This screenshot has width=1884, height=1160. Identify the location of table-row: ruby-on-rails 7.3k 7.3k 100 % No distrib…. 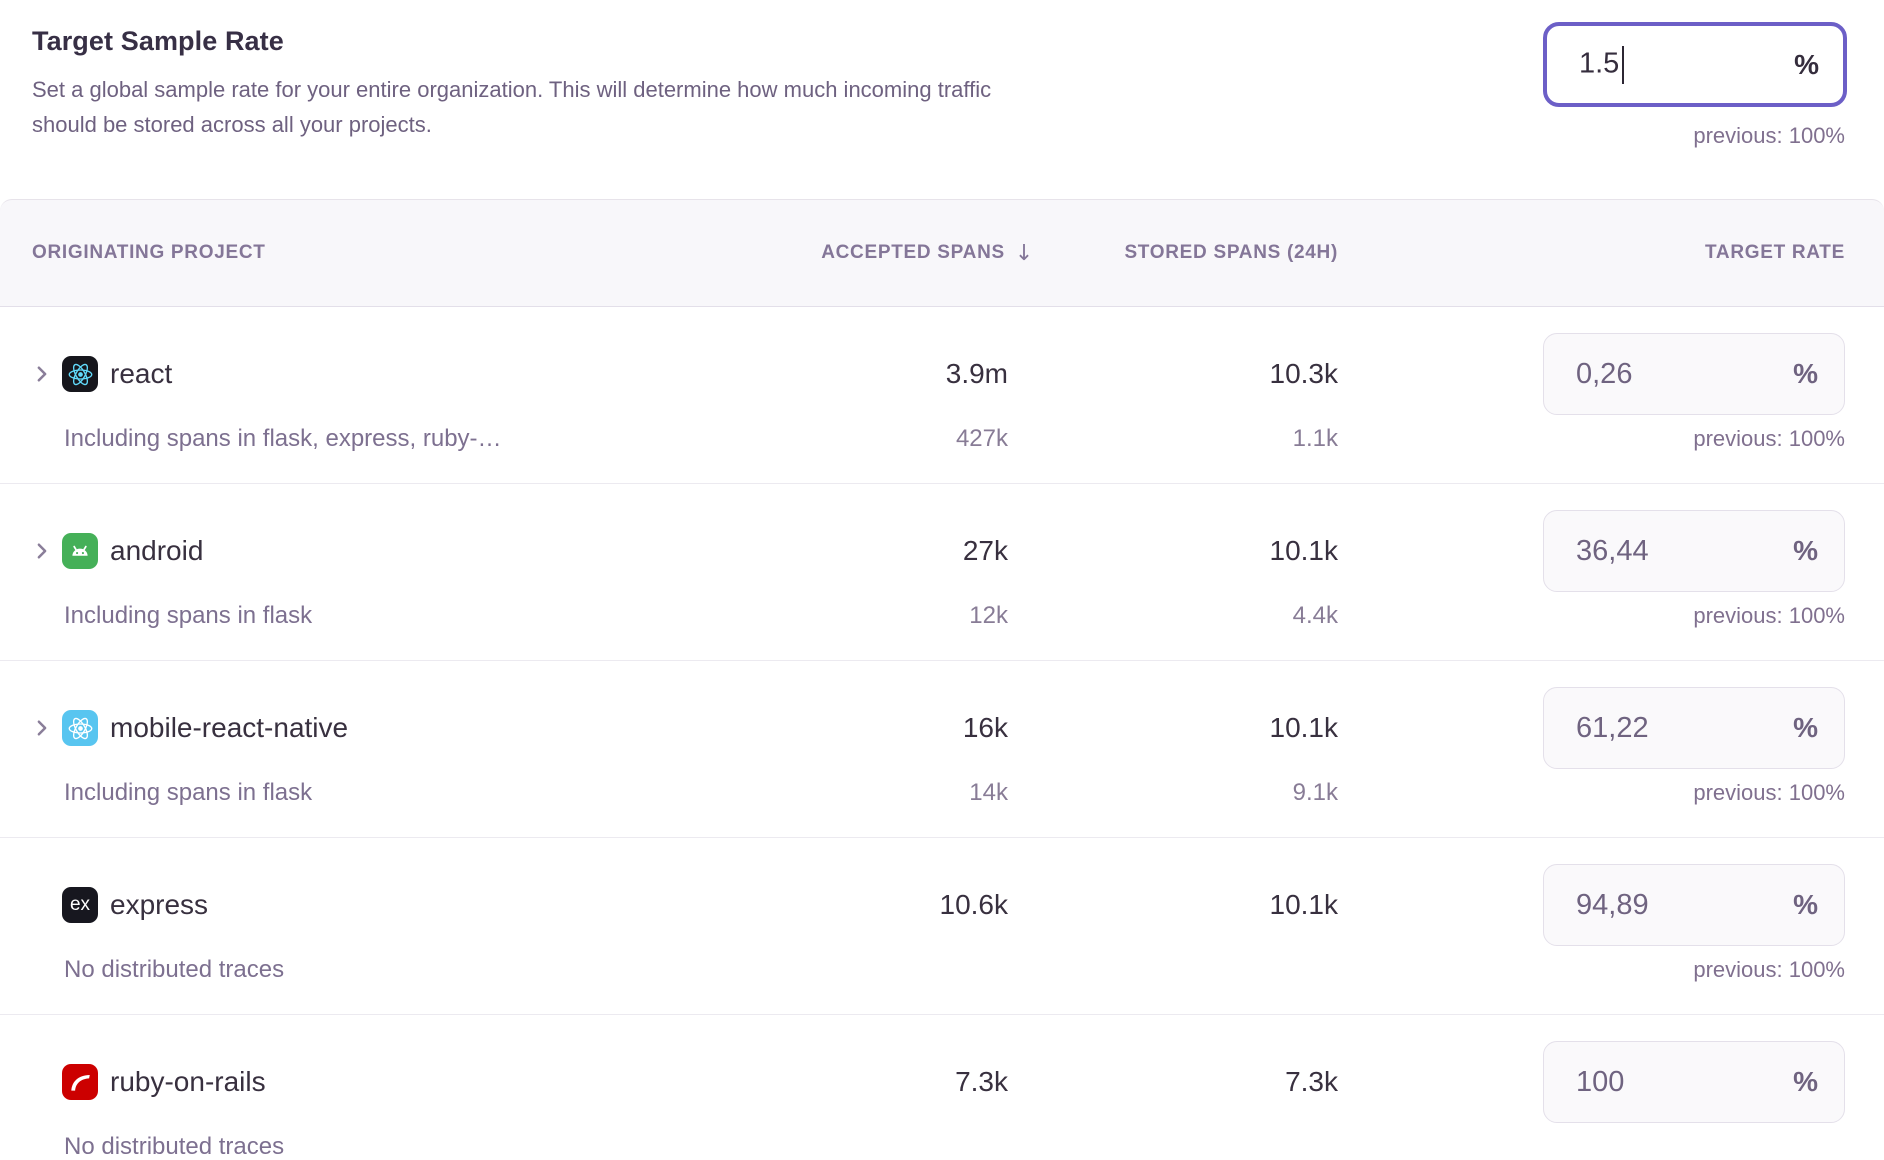
(942, 1087).